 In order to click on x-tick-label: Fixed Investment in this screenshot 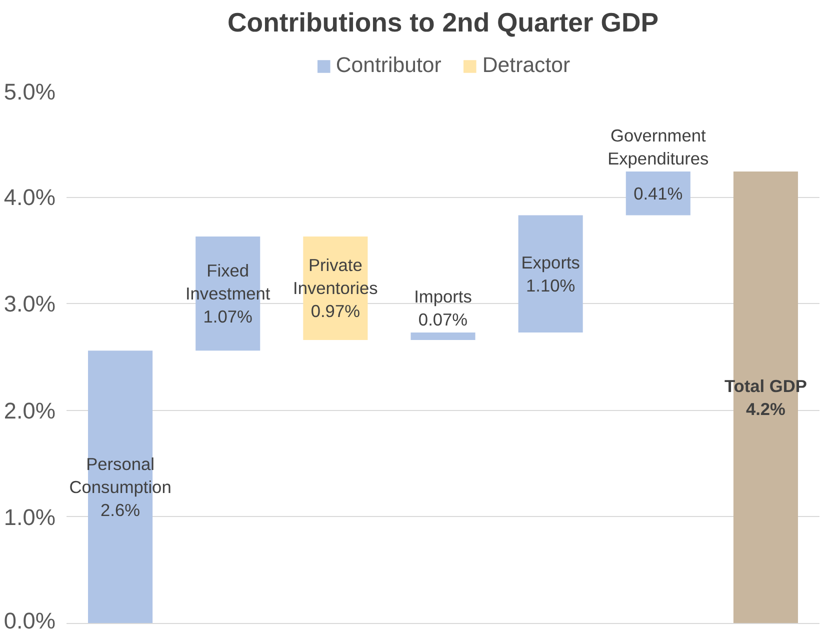, I will do `click(227, 282)`.